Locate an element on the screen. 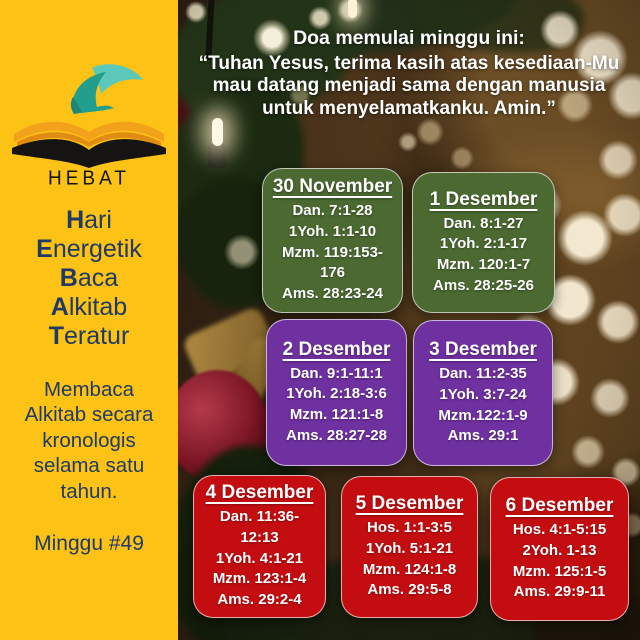  acronym-line: Energetik is located at coordinates (89, 249).